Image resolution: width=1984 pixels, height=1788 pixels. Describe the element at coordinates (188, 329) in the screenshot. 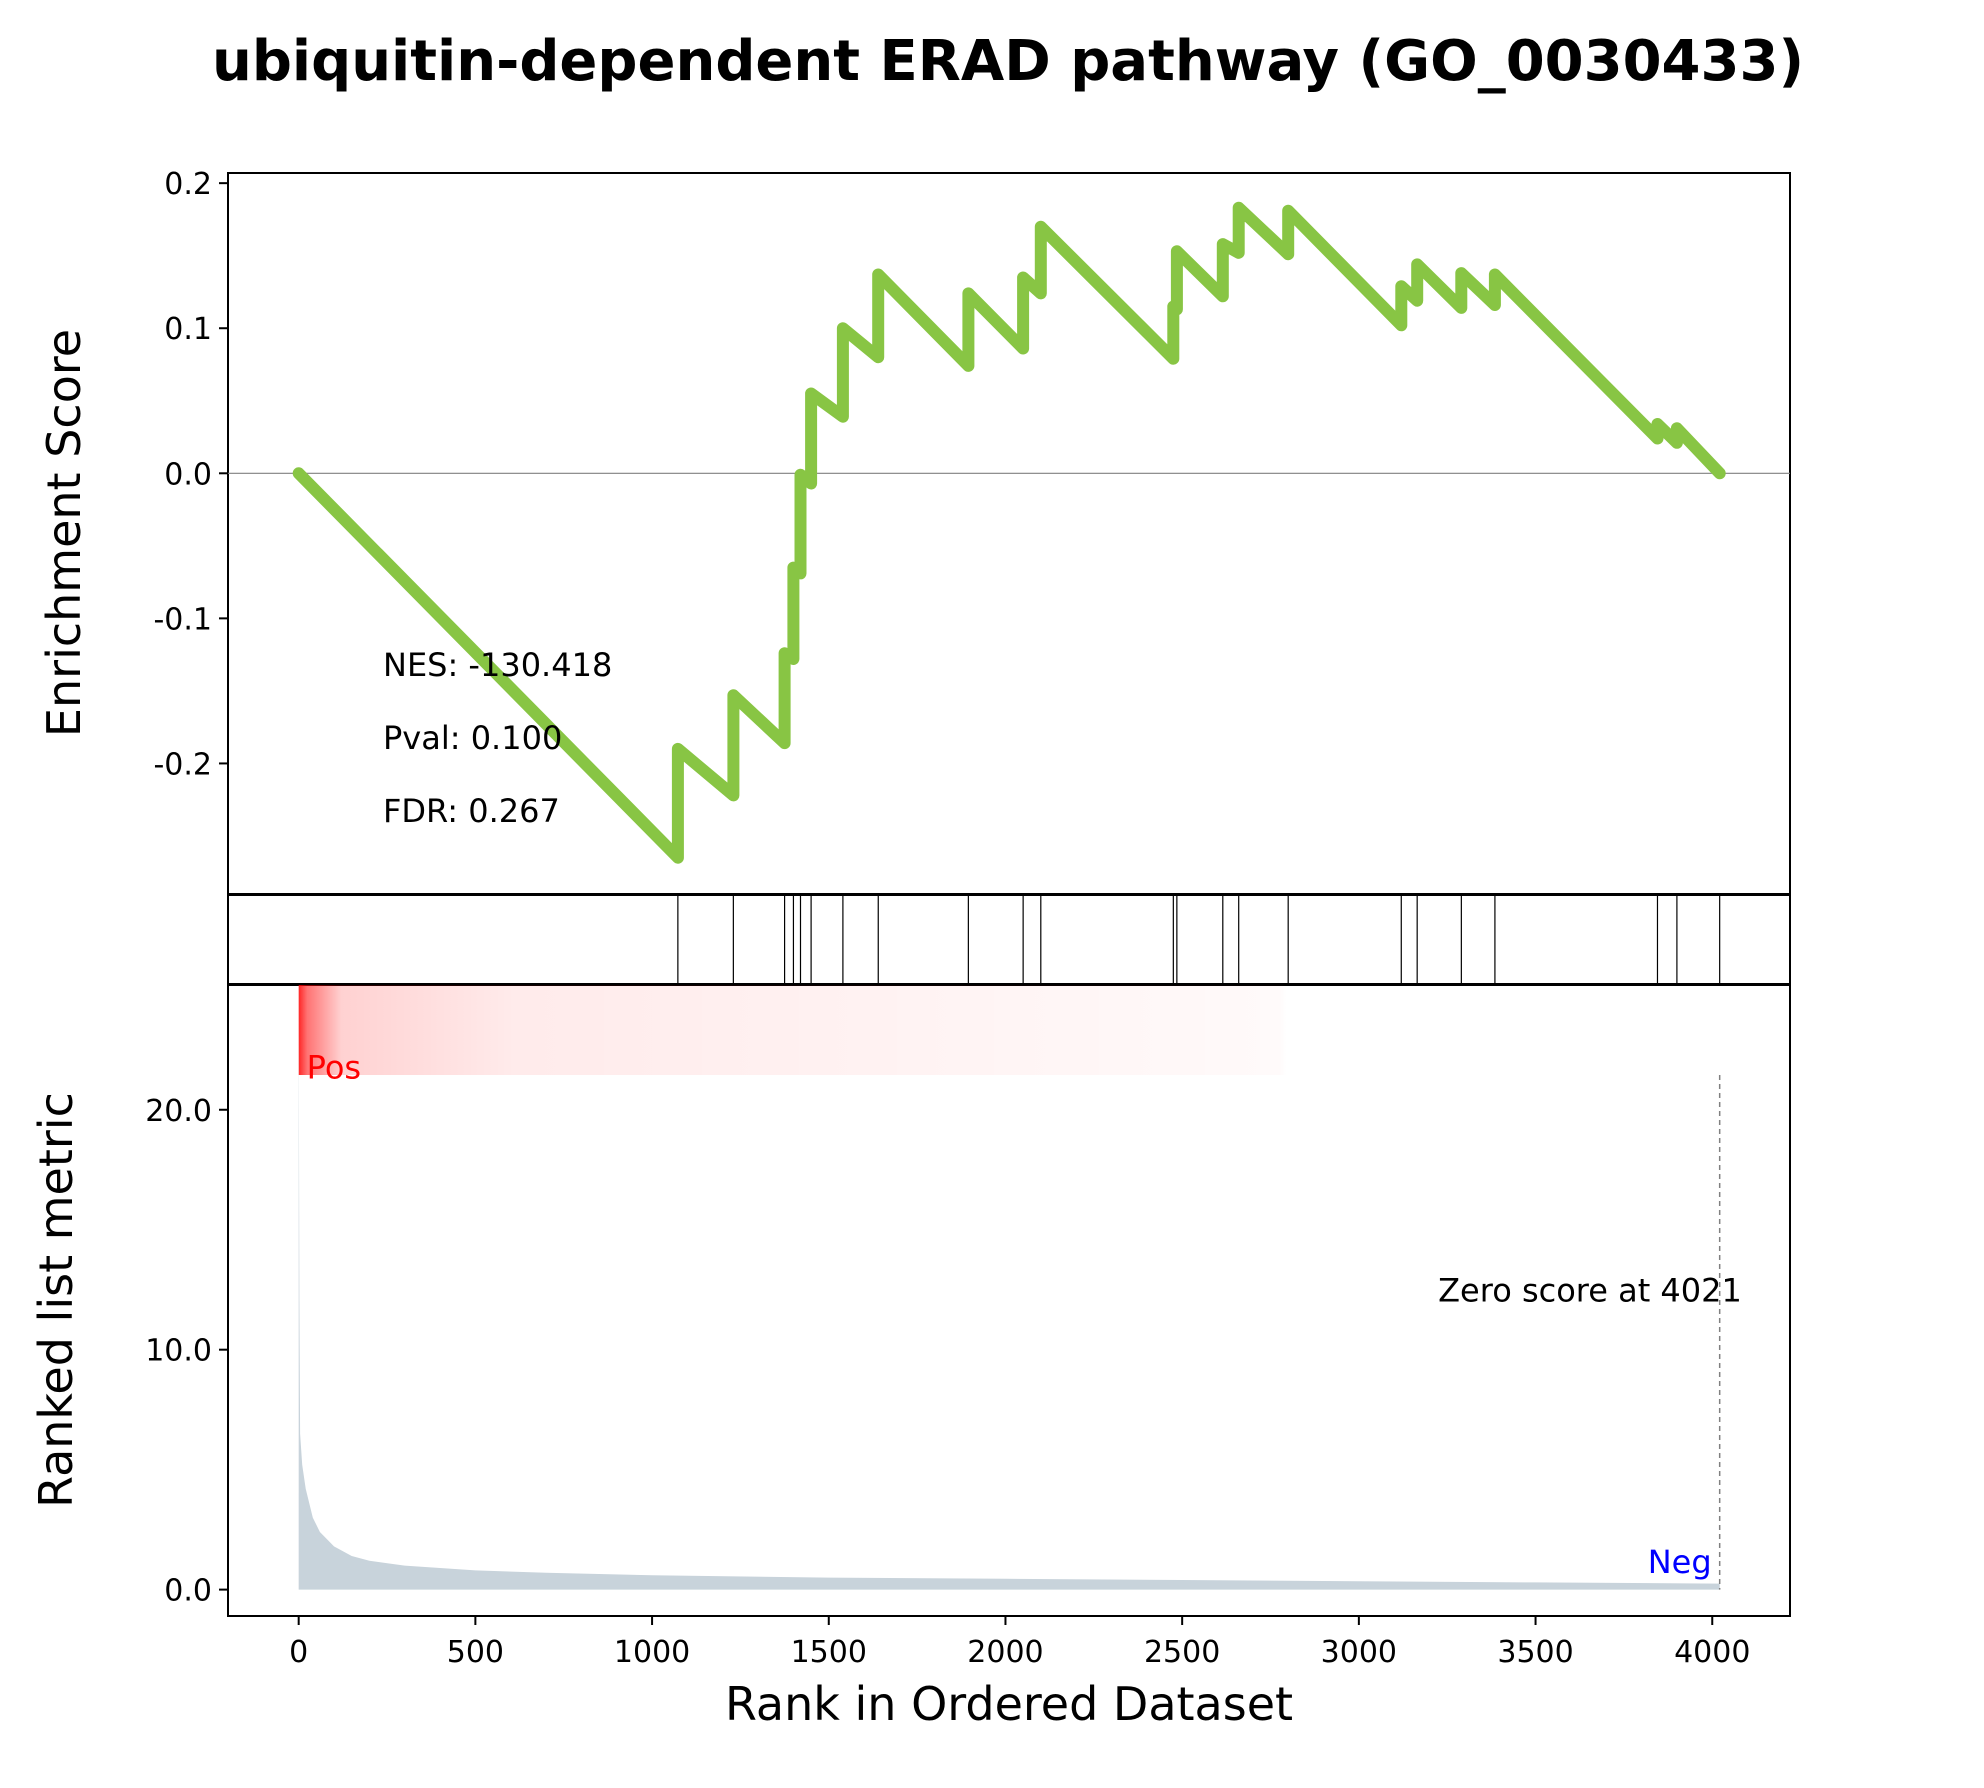

I see `es-y-tick-label: 0.1` at that location.